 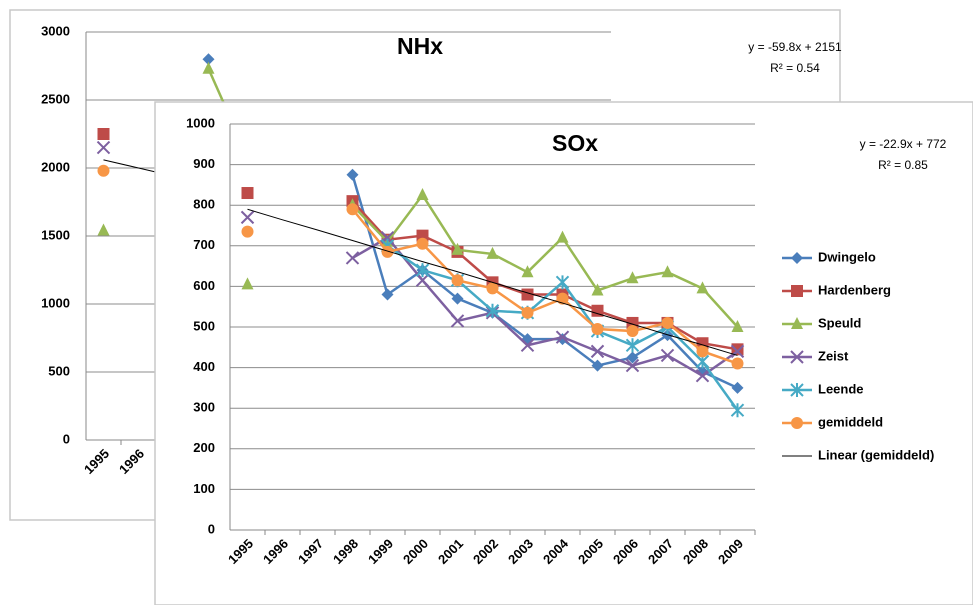 What do you see at coordinates (903, 165) in the screenshot?
I see `trend-equation: R² = 0.85` at bounding box center [903, 165].